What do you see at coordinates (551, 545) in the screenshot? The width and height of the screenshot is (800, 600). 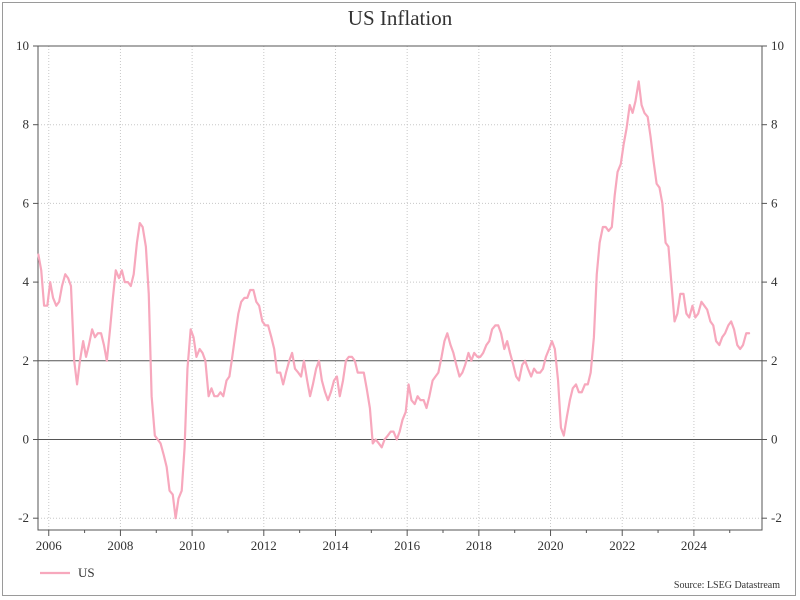 I see `x-tick-label: 2020` at bounding box center [551, 545].